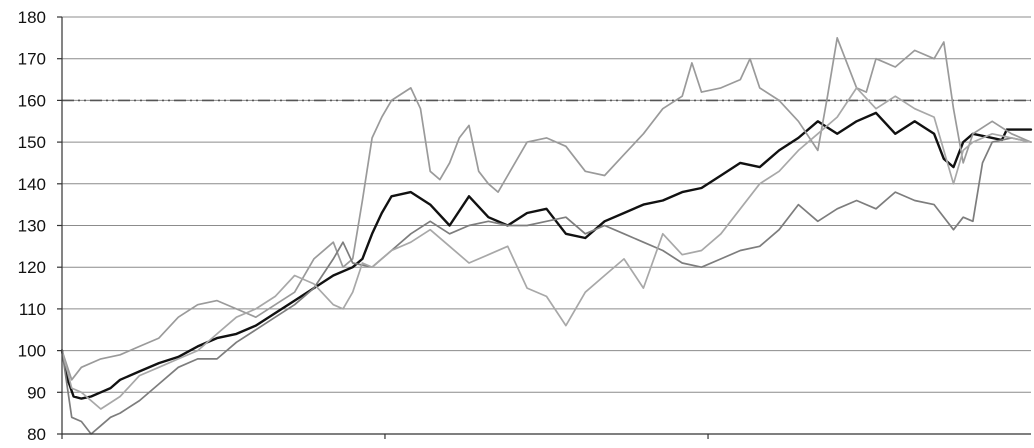  Describe the element at coordinates (32, 226) in the screenshot. I see `y-tick-label-130: 130` at that location.